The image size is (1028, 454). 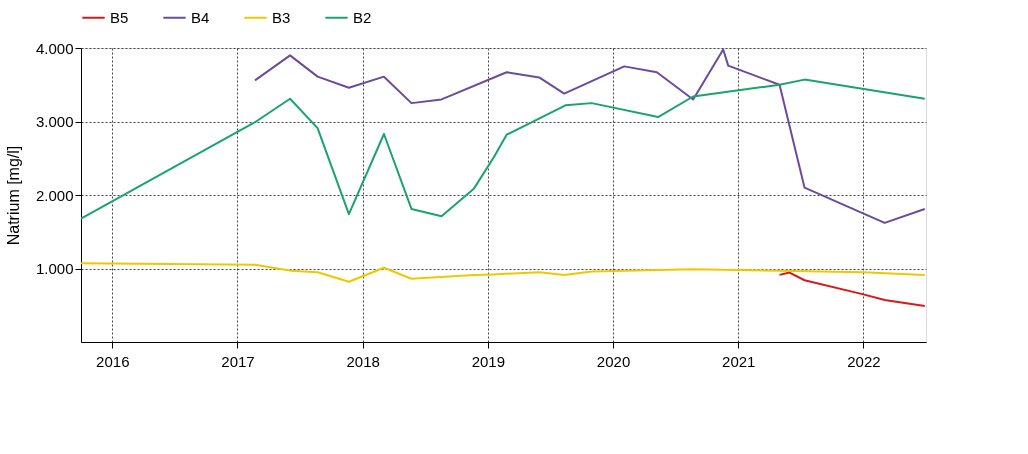 I want to click on legend-label: B5, so click(x=119, y=17).